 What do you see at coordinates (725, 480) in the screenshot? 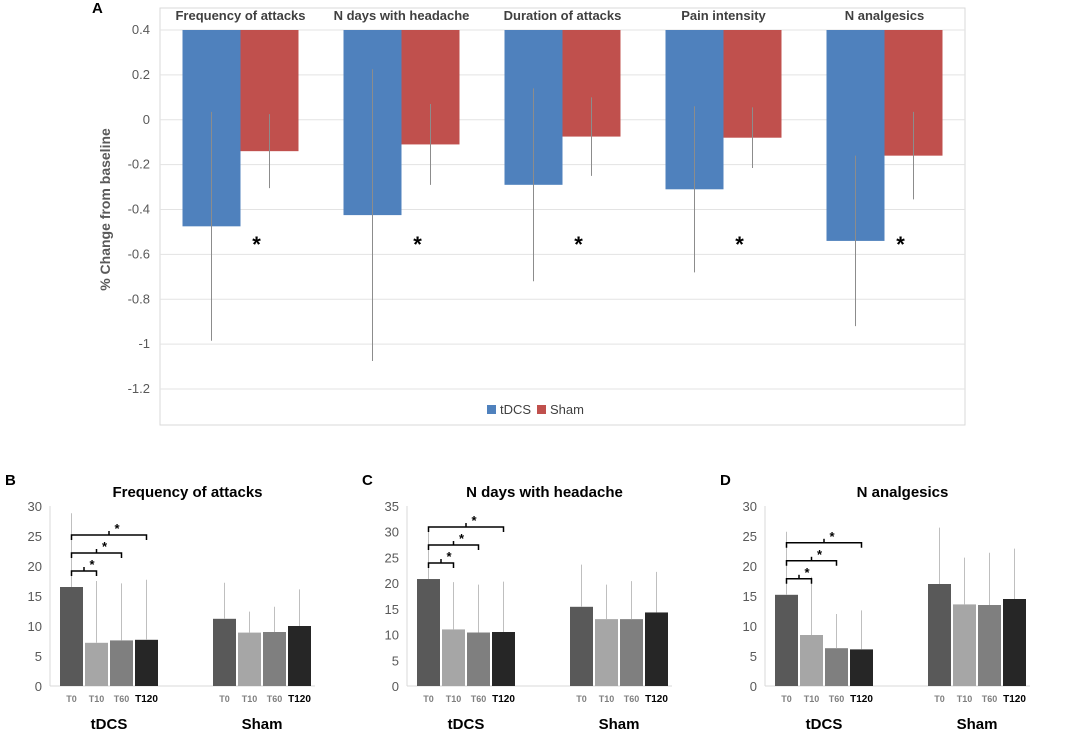
I see `panel-letter-d: D` at bounding box center [725, 480].